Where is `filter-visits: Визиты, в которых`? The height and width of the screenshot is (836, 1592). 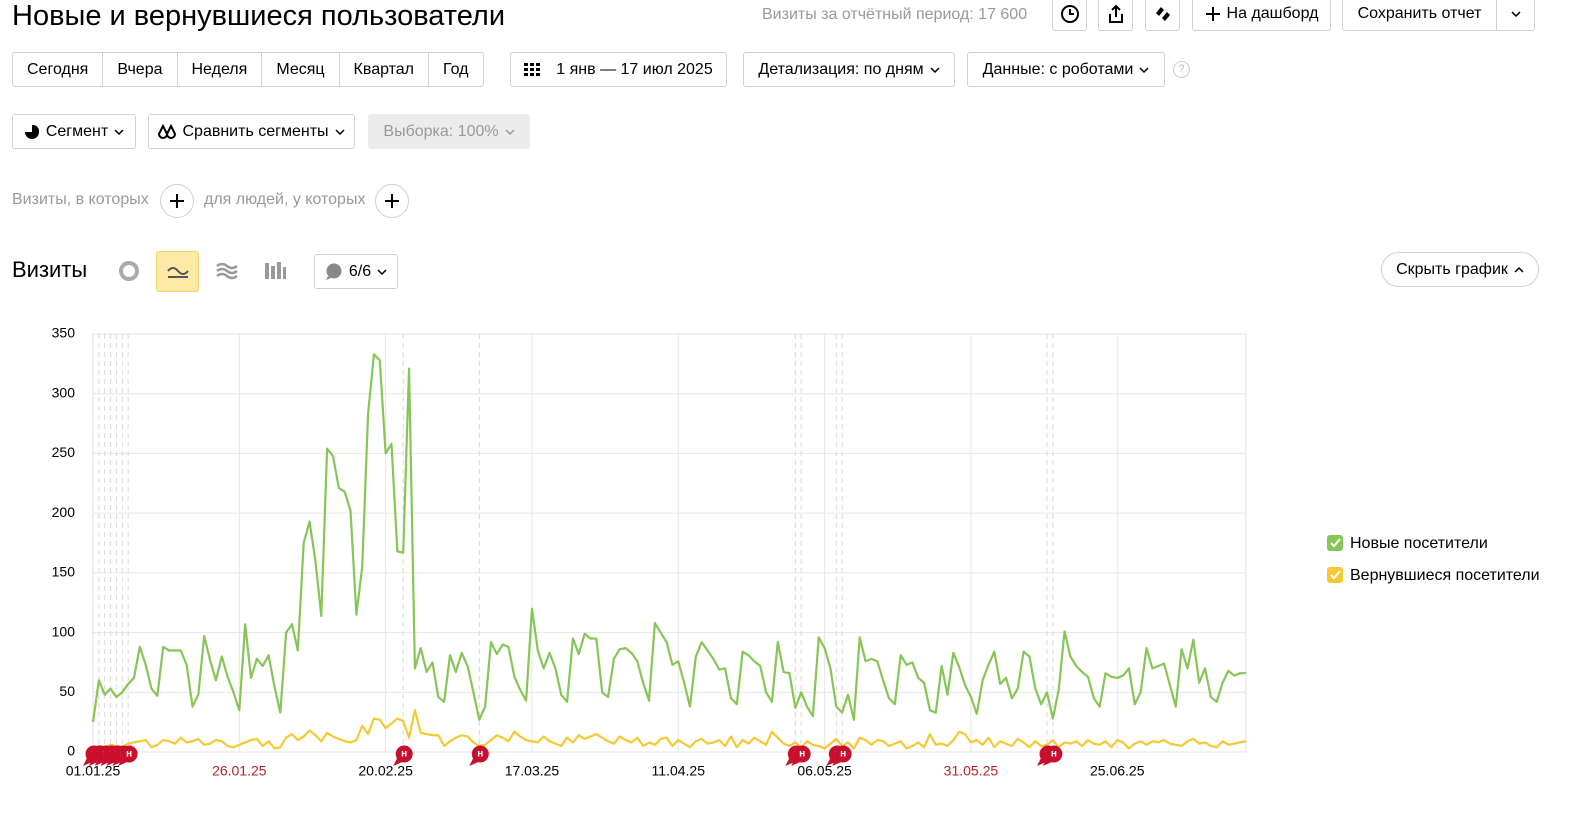
filter-visits: Визиты, в которых is located at coordinates (80, 199).